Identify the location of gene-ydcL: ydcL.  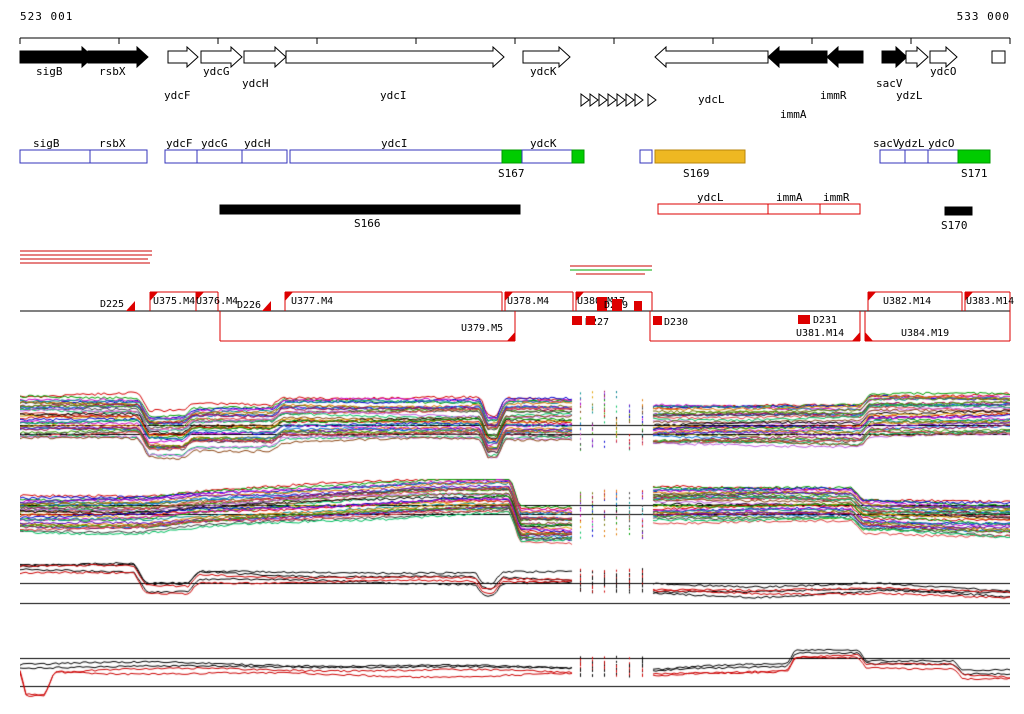
(711, 75).